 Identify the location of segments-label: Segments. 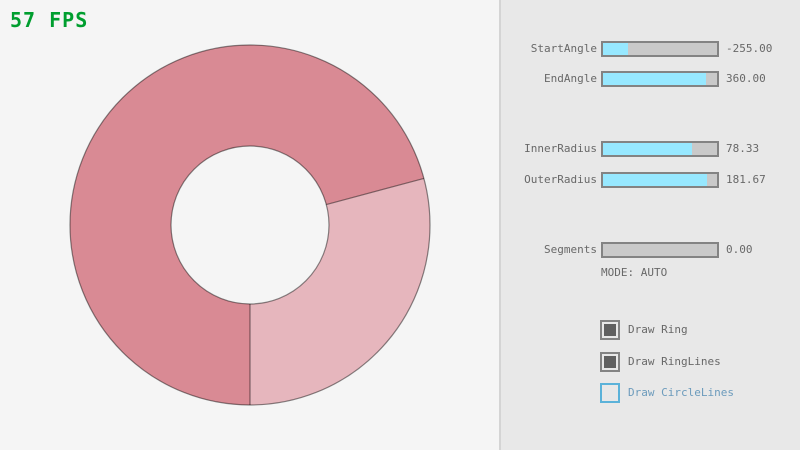
(570, 249).